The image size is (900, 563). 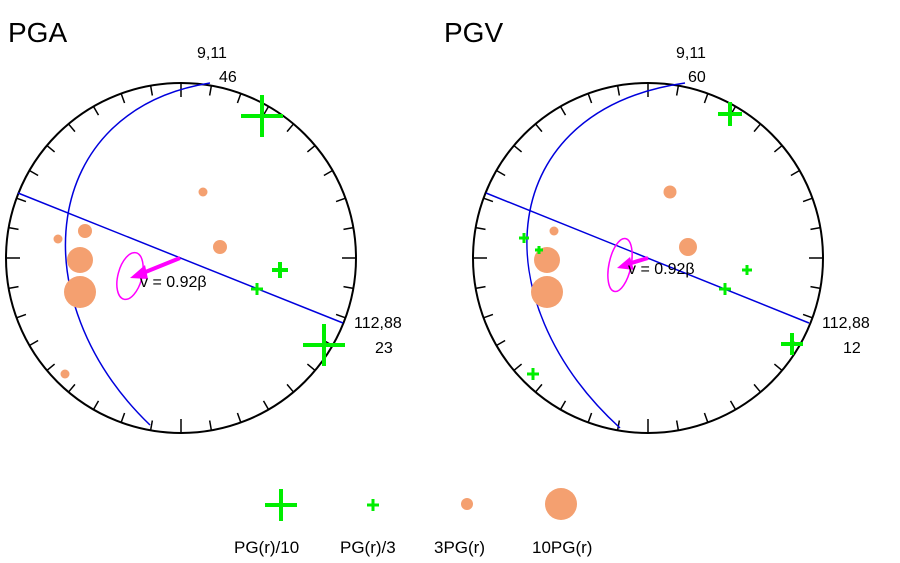 I want to click on nodal-plane-line, so click(x=180, y=258).